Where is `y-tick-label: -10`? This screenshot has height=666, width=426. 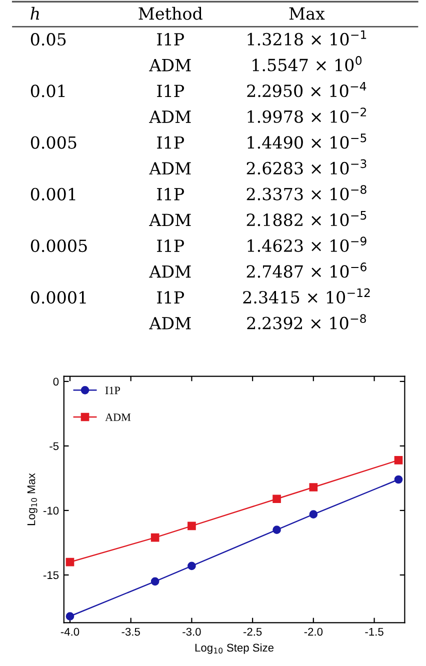
y-tick-label: -10 is located at coordinates (51, 510).